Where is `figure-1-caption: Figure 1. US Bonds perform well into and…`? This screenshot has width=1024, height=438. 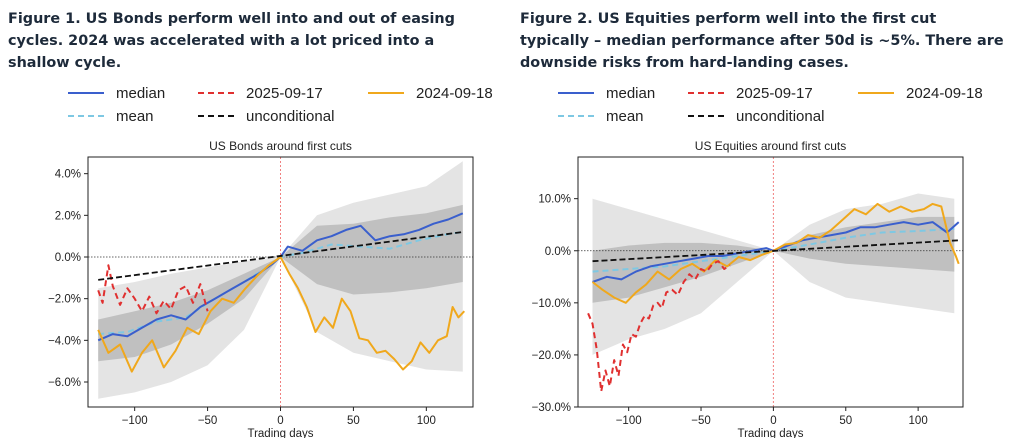 figure-1-caption: Figure 1. US Bonds perform well into and… is located at coordinates (231, 41).